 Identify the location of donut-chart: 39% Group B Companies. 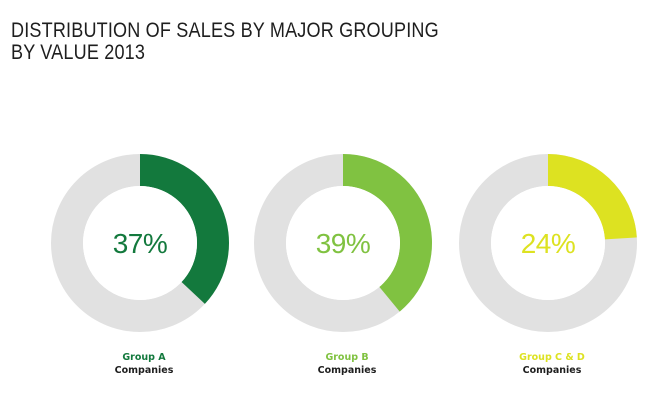
(343, 265).